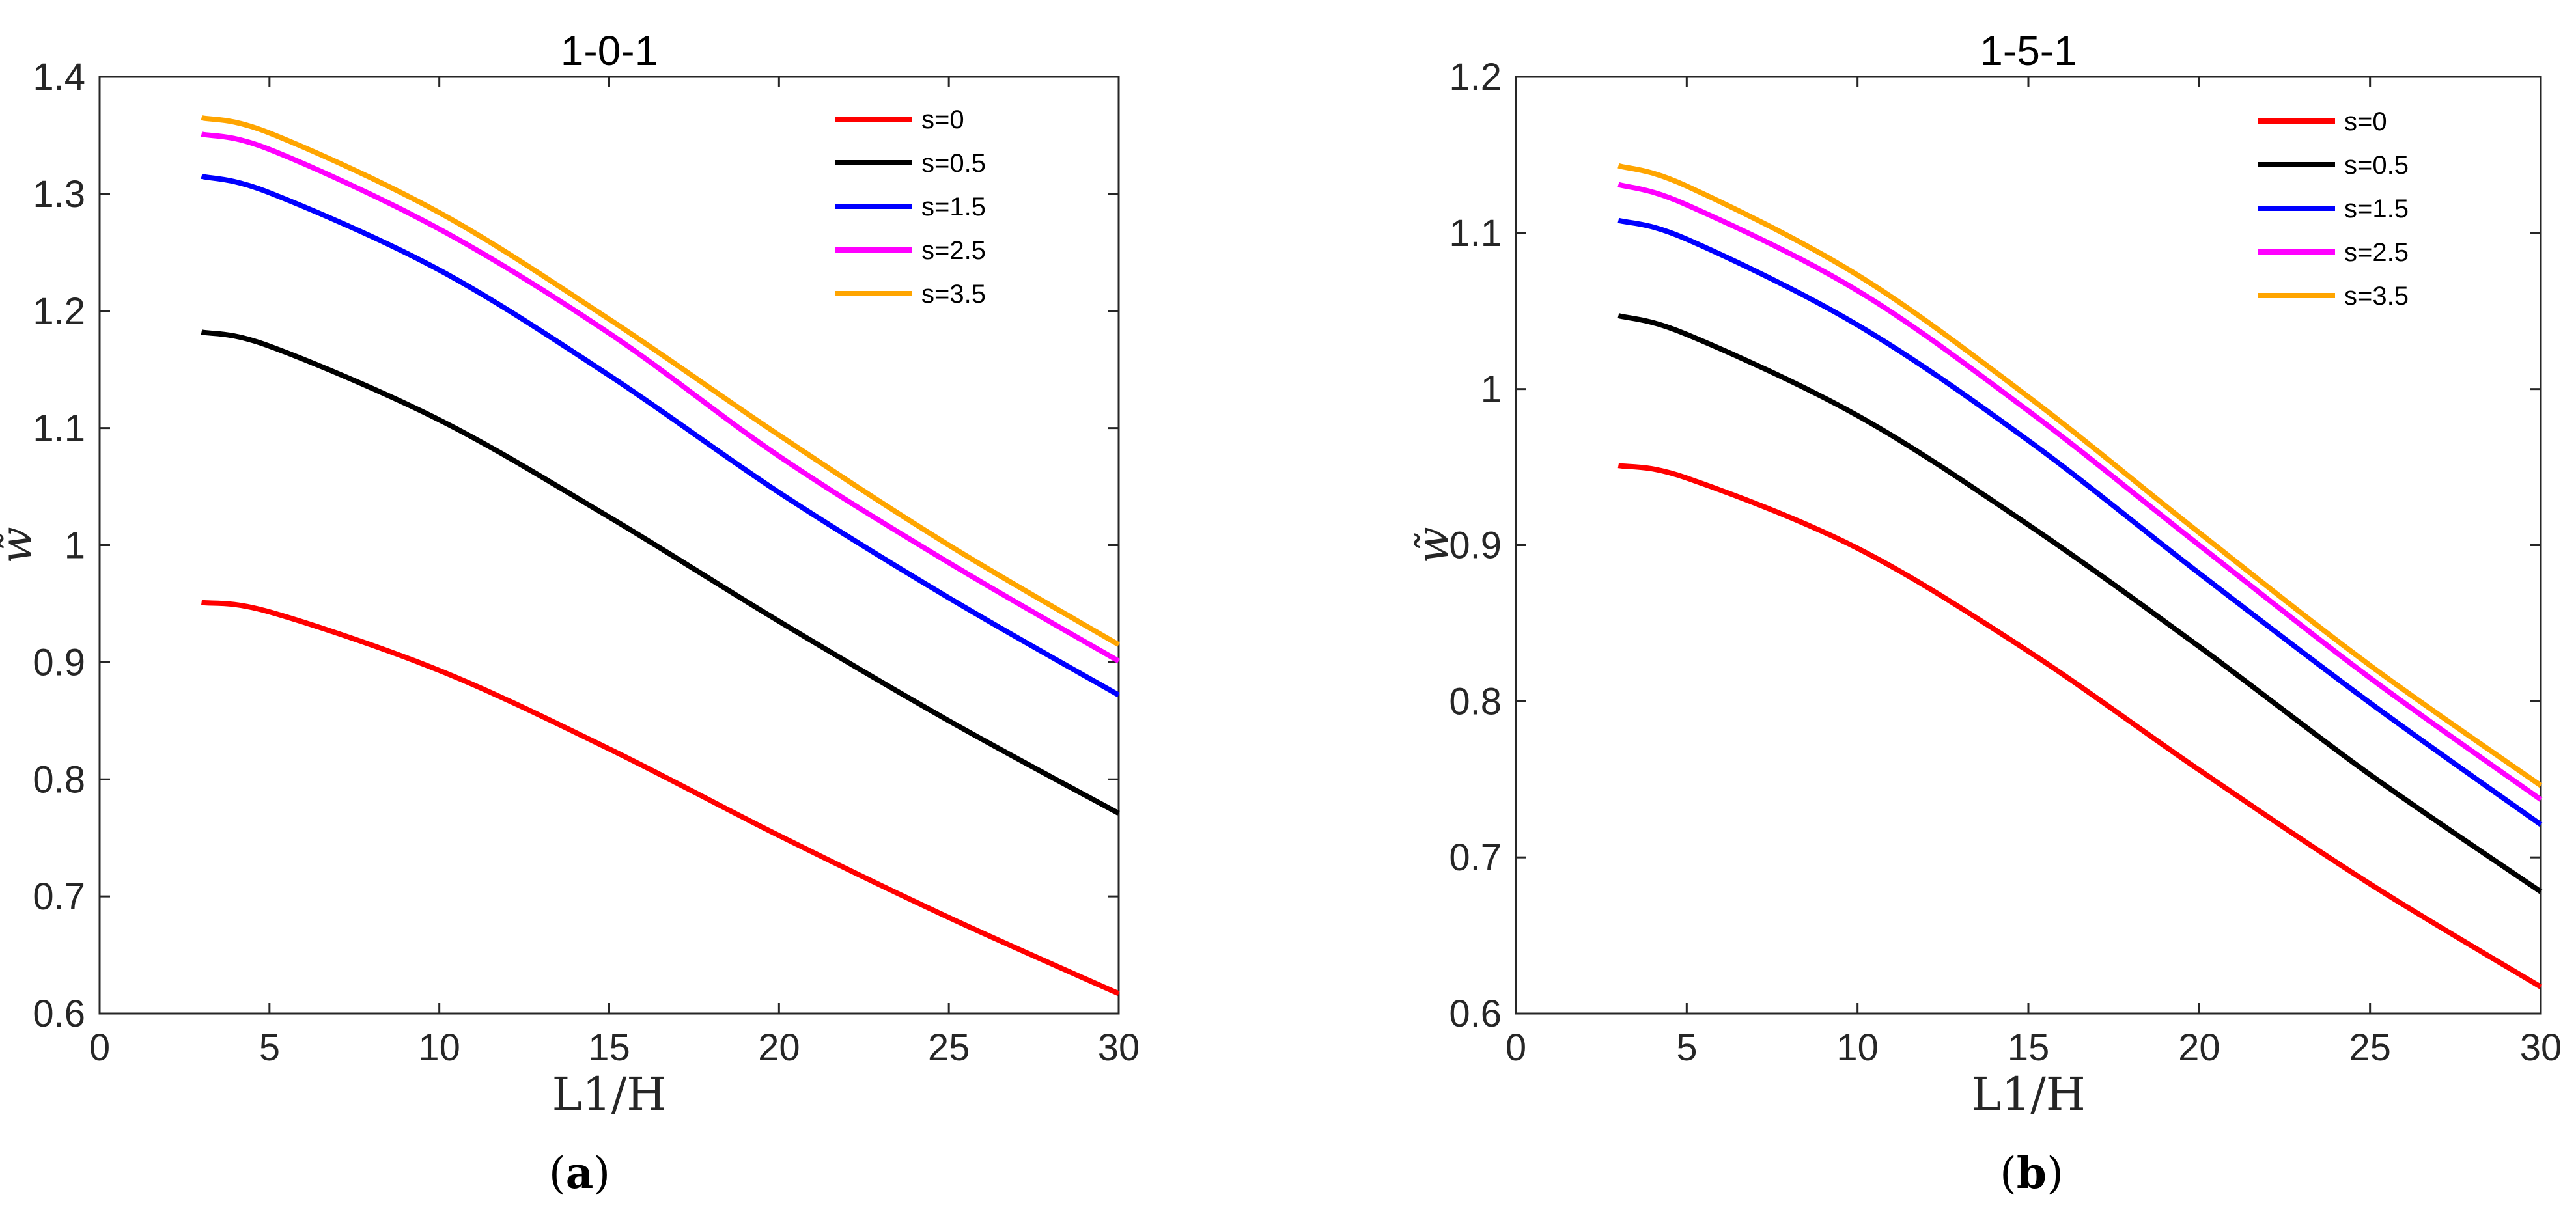 The image size is (2576, 1214). Describe the element at coordinates (2029, 51) in the screenshot. I see `chart-title: 1-5-1` at that location.